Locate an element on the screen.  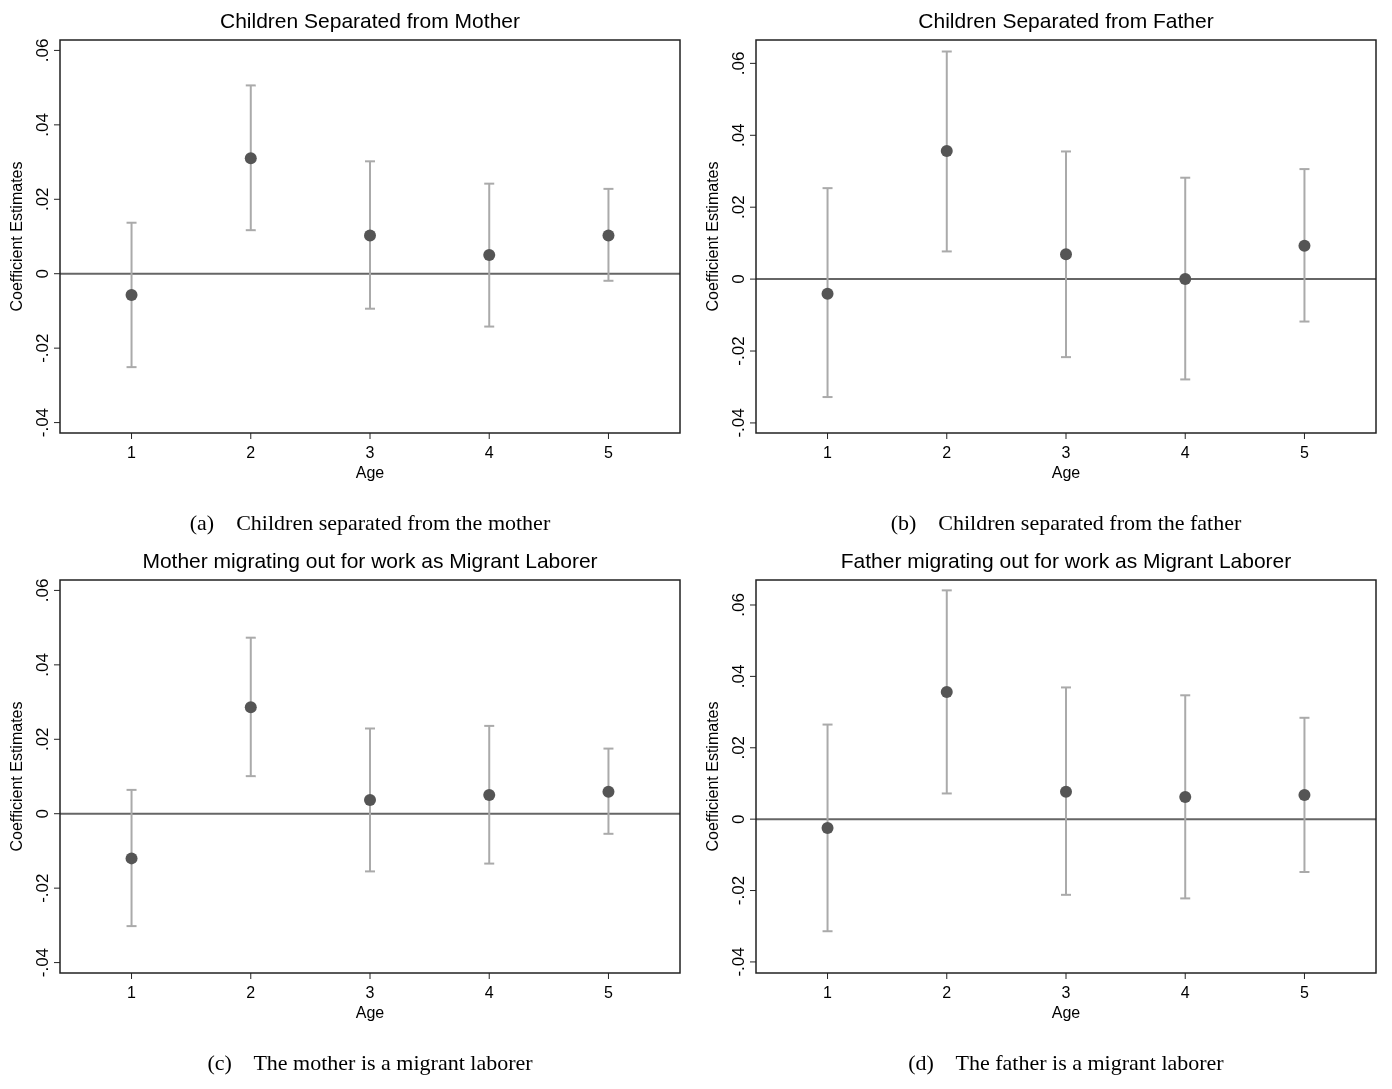
chart-title: Children Separated from Mother is located at coordinates (370, 20).